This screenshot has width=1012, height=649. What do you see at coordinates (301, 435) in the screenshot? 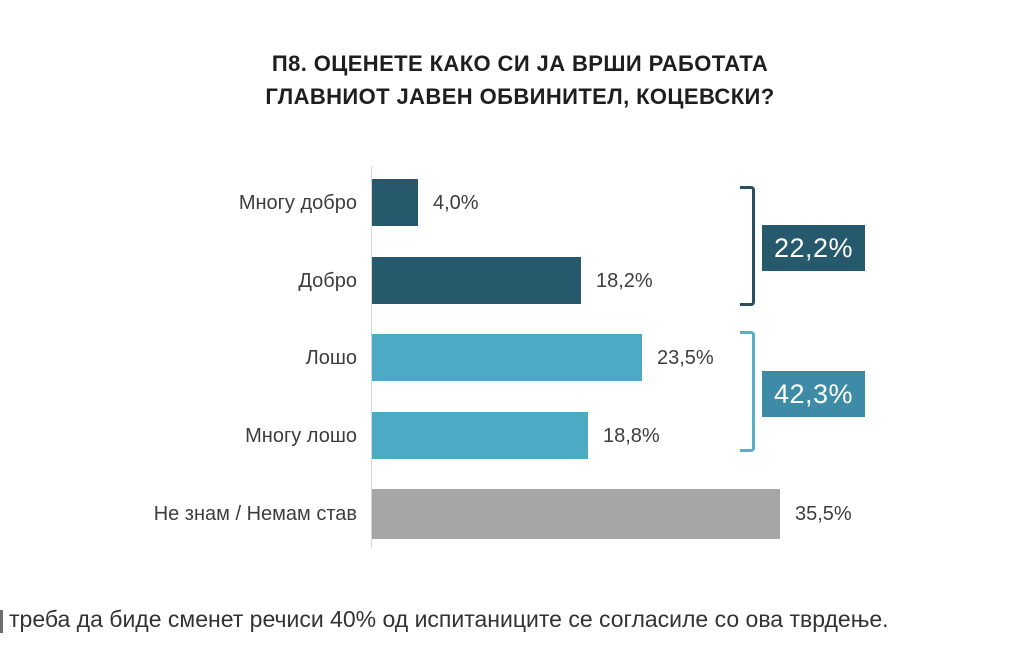
I see `category-label: Многу лошо` at bounding box center [301, 435].